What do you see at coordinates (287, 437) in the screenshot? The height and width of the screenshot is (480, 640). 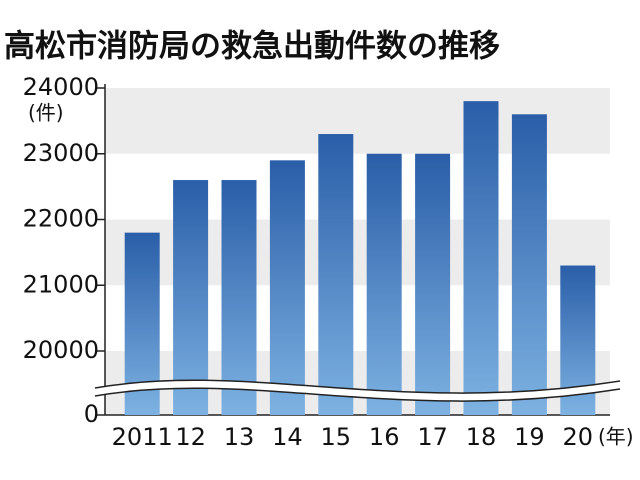 I see `x-tick-label: 14` at bounding box center [287, 437].